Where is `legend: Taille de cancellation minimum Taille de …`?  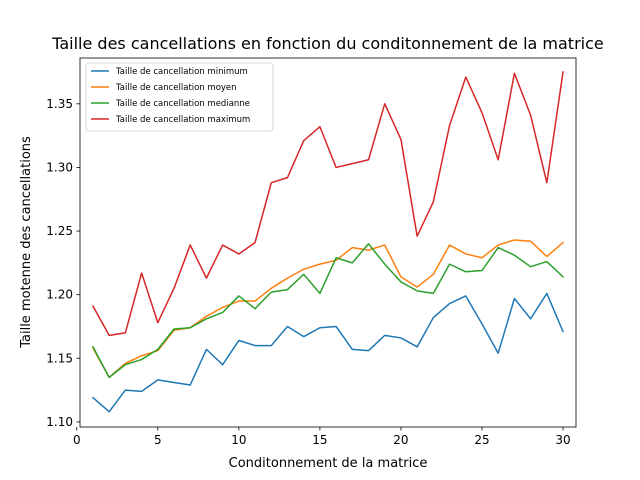 legend: Taille de cancellation minimum Taille de … is located at coordinates (179, 97).